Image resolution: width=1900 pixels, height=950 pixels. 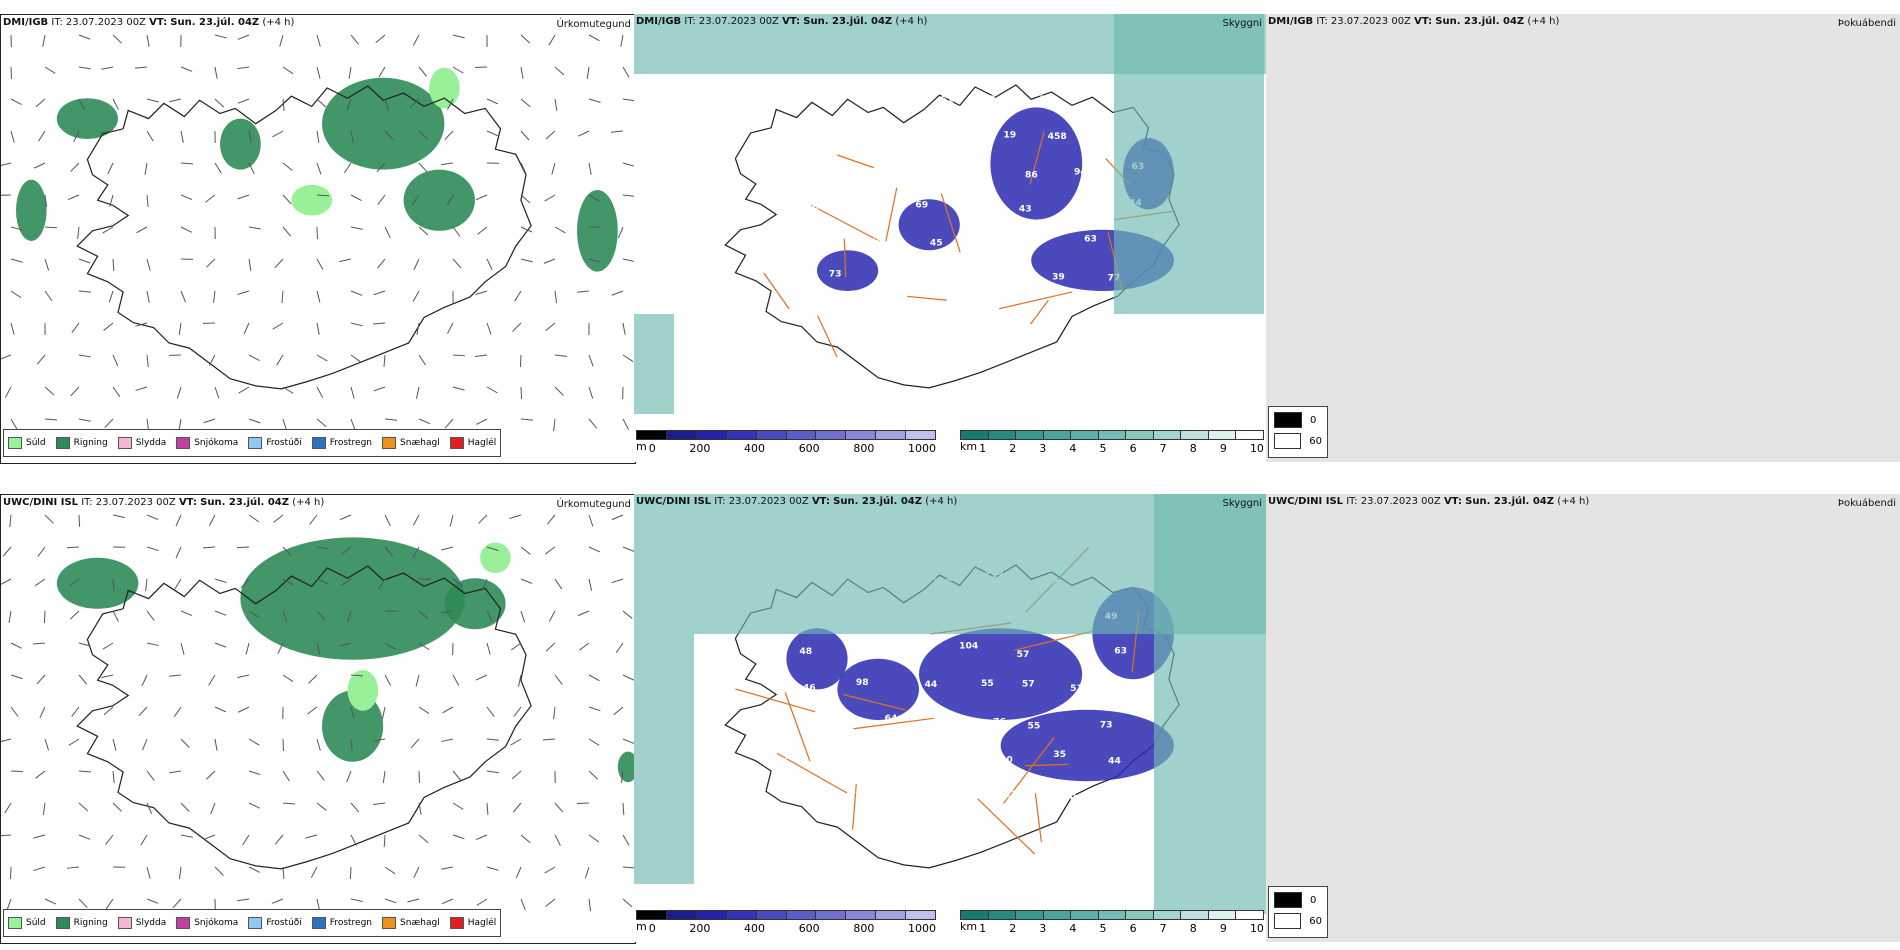 I want to click on visibility-label: 104, so click(x=968, y=646).